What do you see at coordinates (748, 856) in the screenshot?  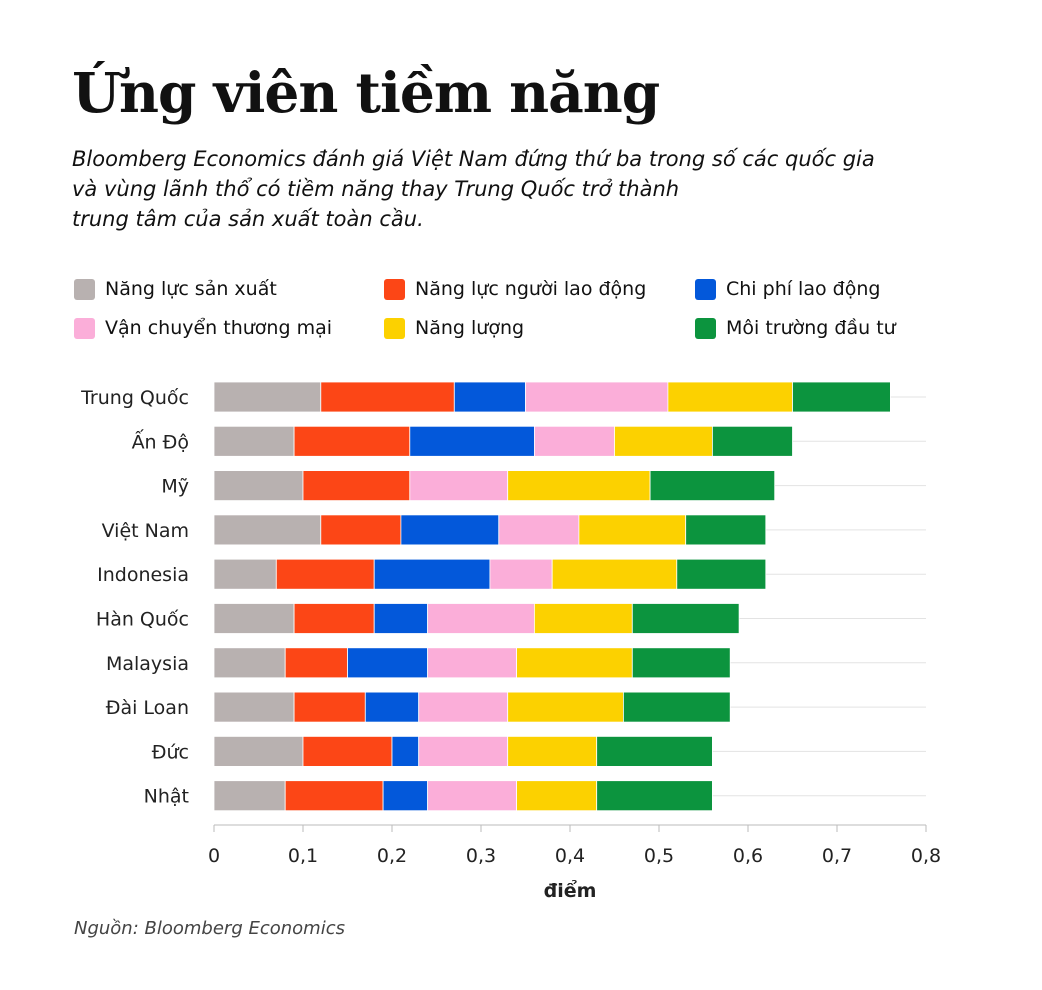 I see `x-tick-label: 0,6` at bounding box center [748, 856].